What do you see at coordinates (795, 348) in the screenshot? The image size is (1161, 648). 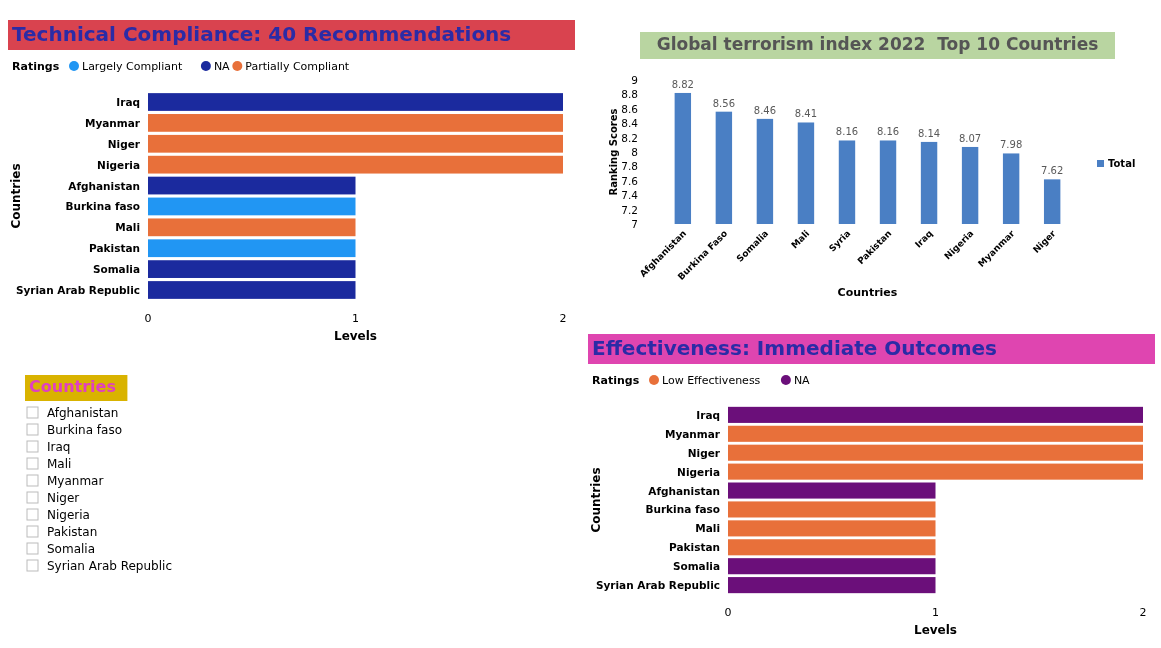 I see `chart-title: Effectiveness: Immediate Outcomes` at bounding box center [795, 348].